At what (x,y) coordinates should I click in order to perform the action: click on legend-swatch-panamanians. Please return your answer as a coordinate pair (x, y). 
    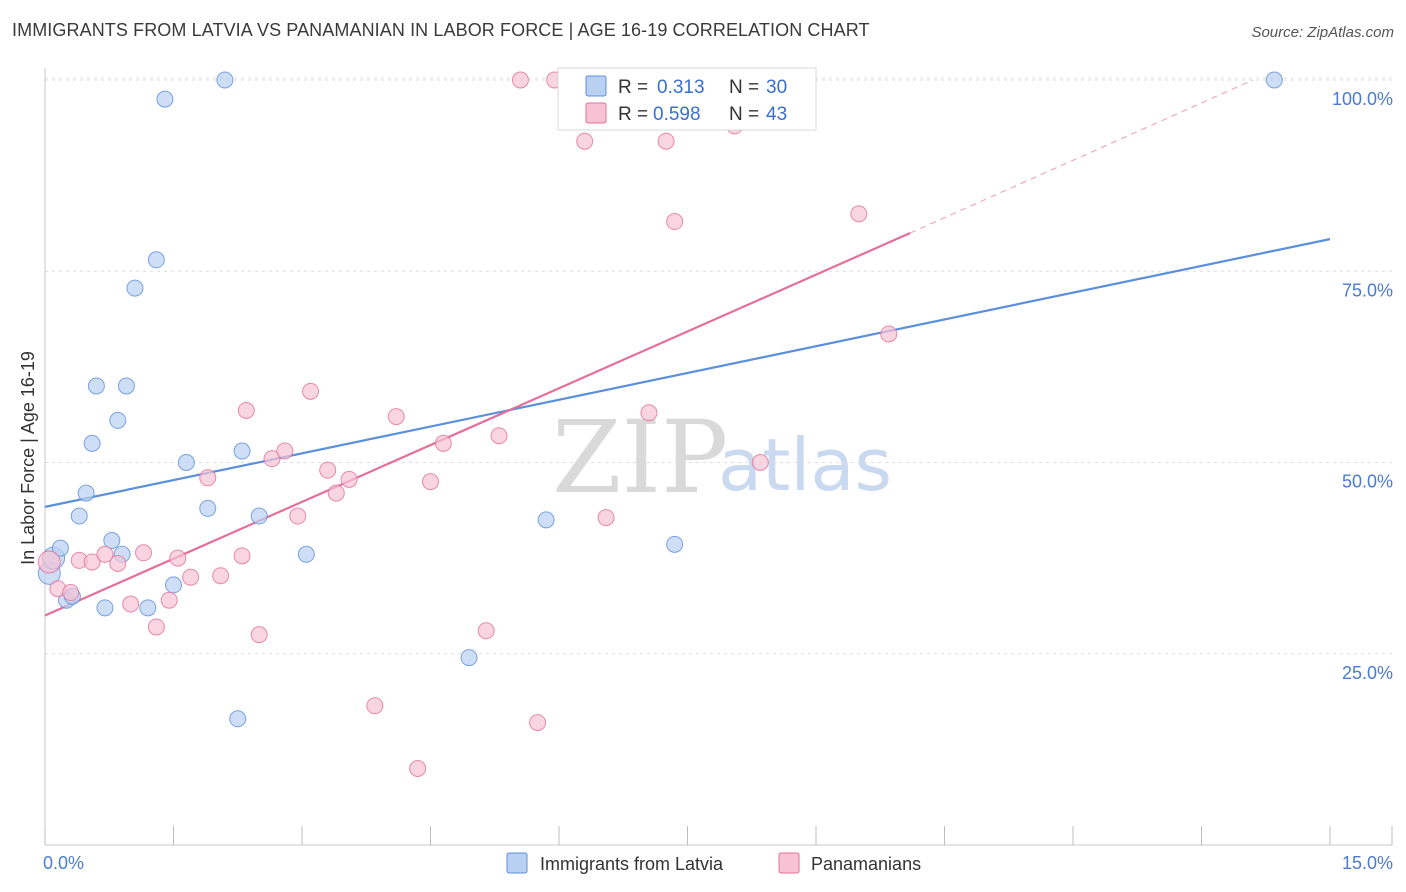
    Looking at the image, I should click on (596, 113).